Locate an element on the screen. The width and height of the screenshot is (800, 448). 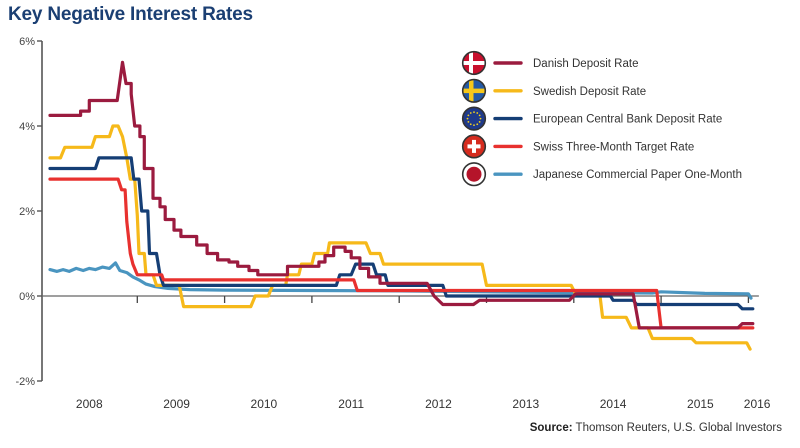
legend-item: Swedish Deposit Rate is located at coordinates (553, 90).